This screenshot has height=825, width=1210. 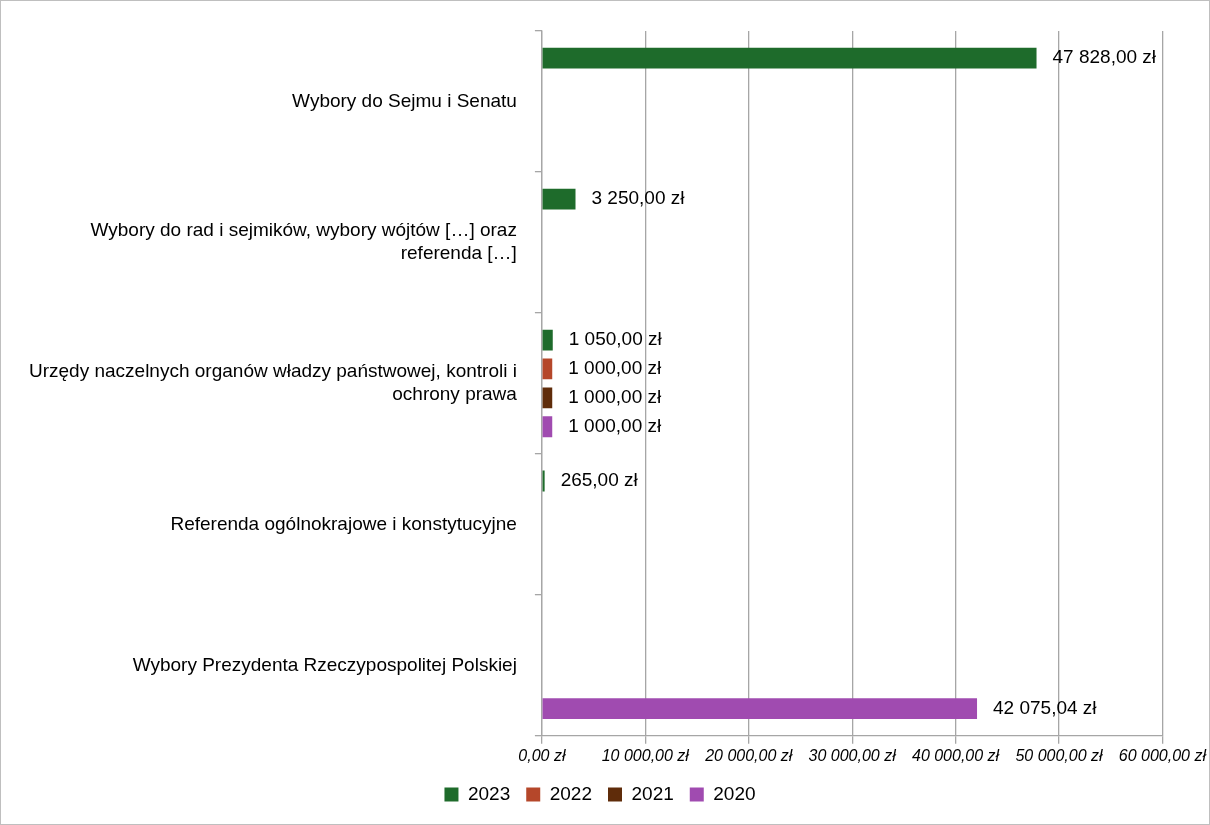 What do you see at coordinates (638, 198) in the screenshot?
I see `data-label: 3 250,00 zł` at bounding box center [638, 198].